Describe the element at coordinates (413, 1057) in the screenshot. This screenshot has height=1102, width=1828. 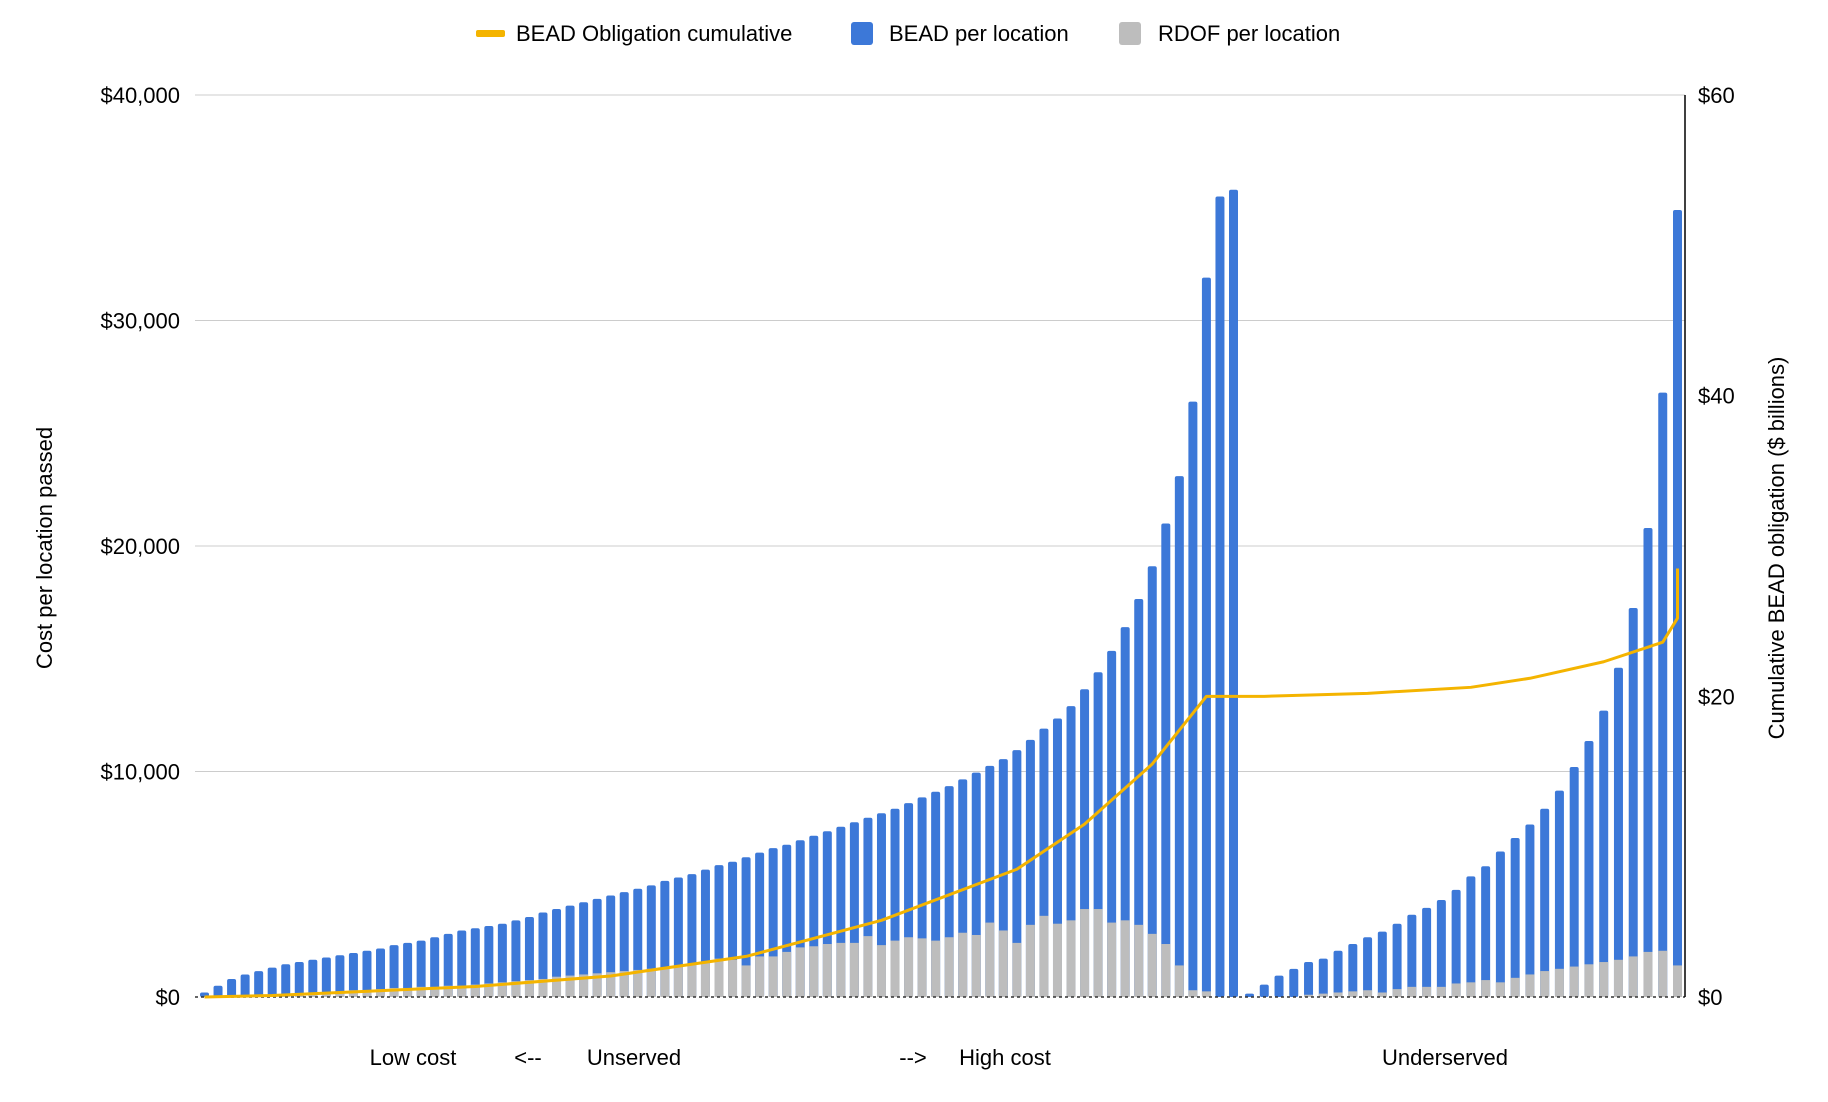
I see `x-annotation: Low cost` at that location.